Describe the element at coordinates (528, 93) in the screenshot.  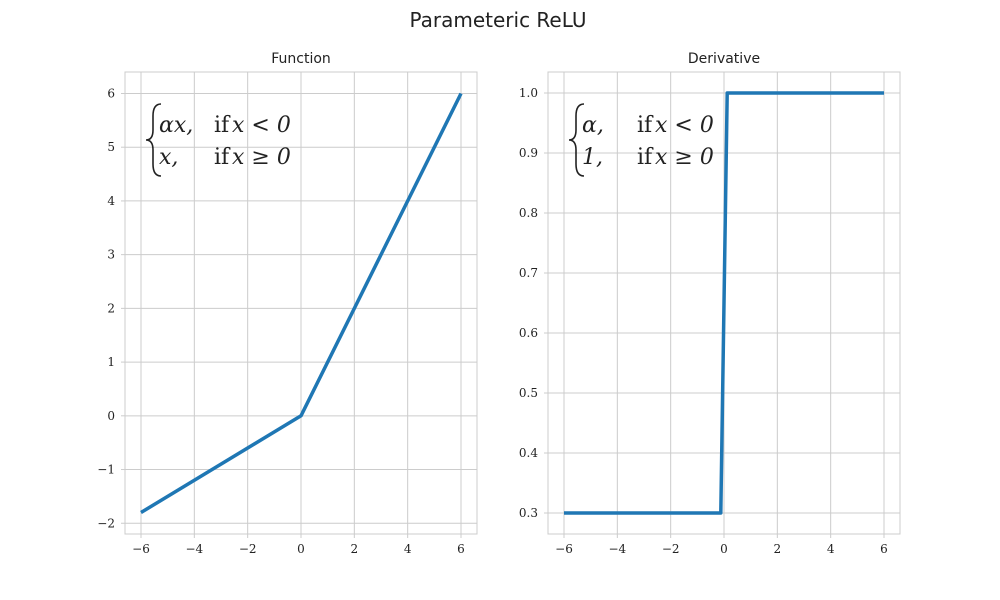
I see `derivative-y-tick-label: 1.0` at that location.